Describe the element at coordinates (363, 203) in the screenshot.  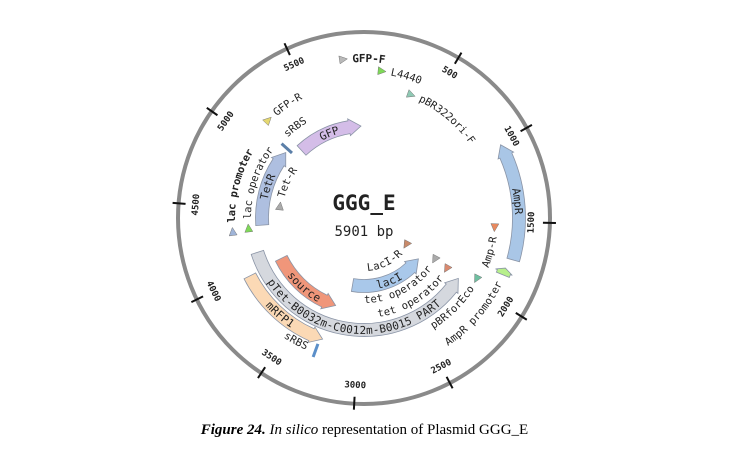
I see `plasmid-name: GGG_E` at that location.